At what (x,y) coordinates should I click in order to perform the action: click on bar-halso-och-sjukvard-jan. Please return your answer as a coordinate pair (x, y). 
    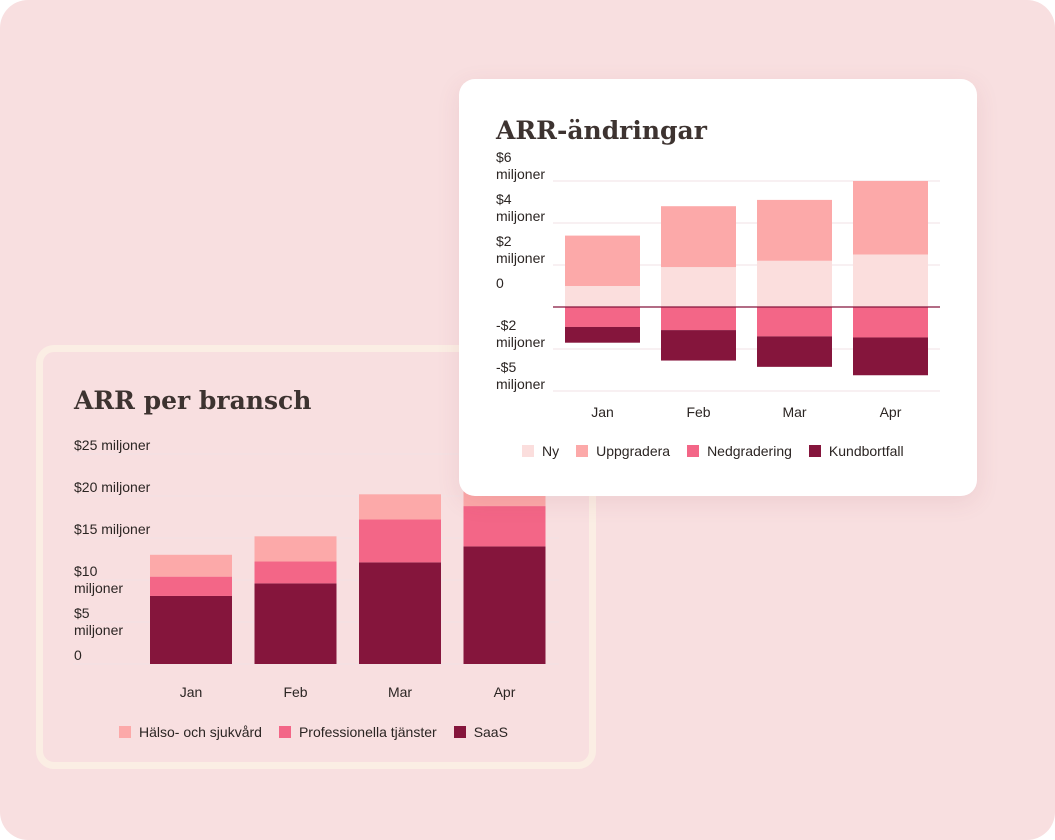
    Looking at the image, I should click on (191, 565).